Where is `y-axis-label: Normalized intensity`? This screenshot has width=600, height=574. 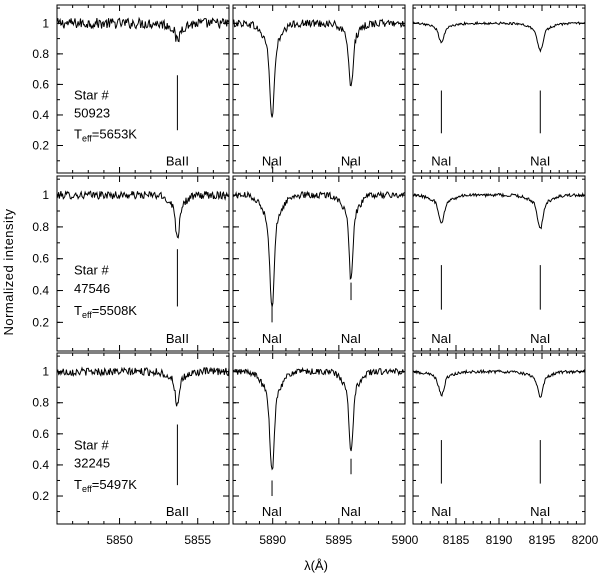 y-axis-label: Normalized intensity is located at coordinates (8, 271).